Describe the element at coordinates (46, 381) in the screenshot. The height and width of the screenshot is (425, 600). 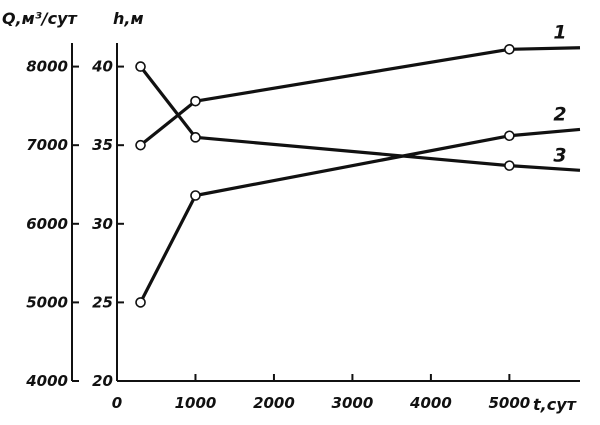
I see `y-left-tick-label: 4000` at that location.